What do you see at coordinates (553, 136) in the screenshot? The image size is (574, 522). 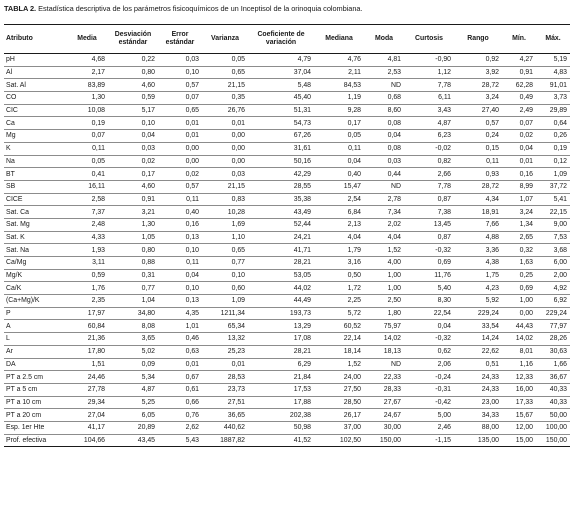 I see `table-cell: 0,26` at bounding box center [553, 136].